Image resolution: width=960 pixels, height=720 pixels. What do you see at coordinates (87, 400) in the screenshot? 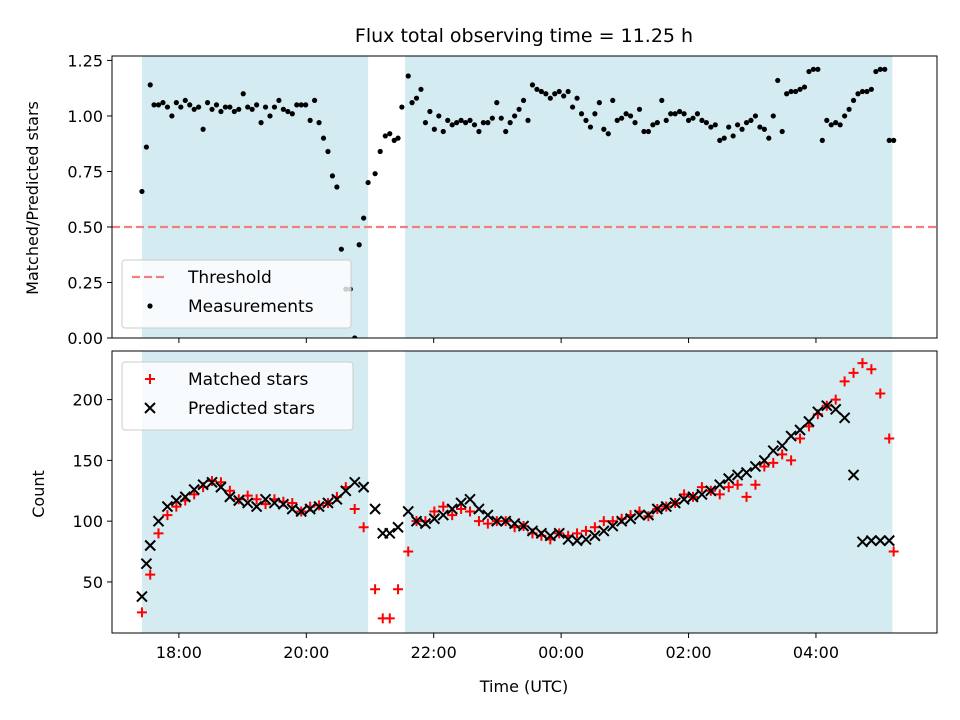
I see `y-tick-label: 200` at bounding box center [87, 400].